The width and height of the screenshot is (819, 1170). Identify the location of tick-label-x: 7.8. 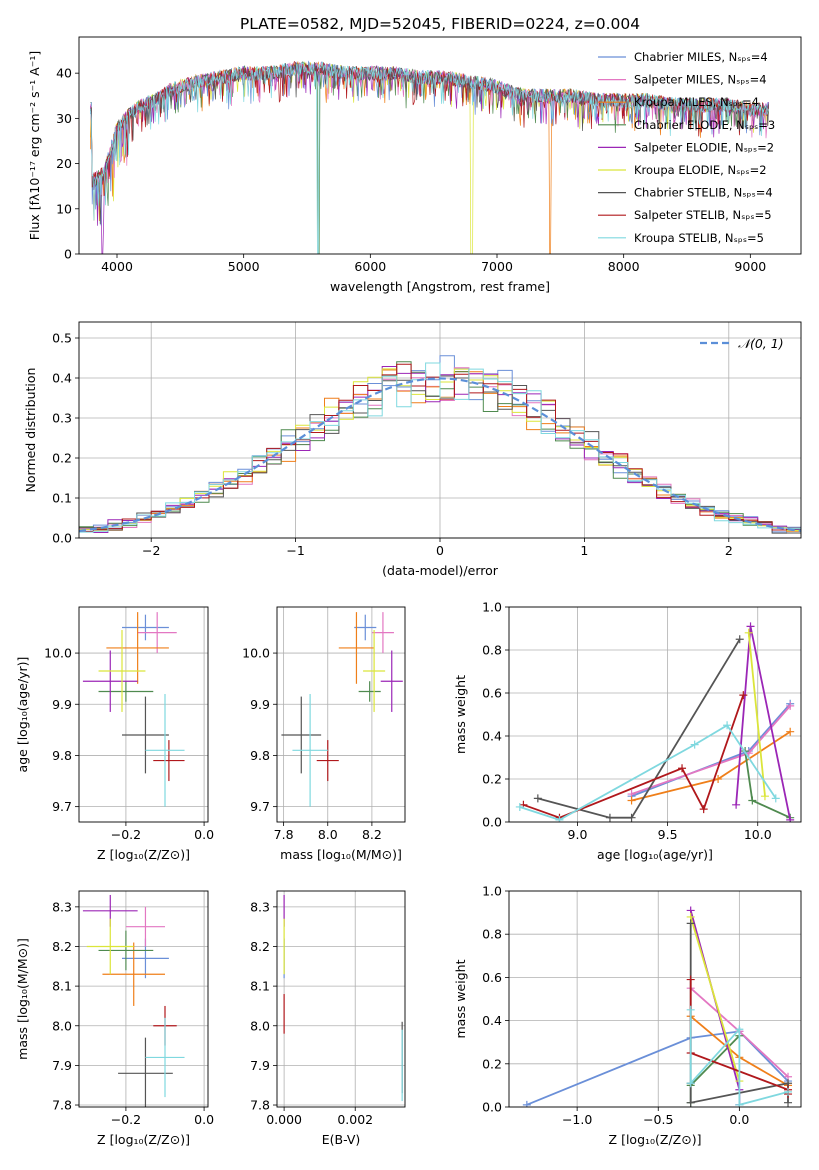
(284, 834).